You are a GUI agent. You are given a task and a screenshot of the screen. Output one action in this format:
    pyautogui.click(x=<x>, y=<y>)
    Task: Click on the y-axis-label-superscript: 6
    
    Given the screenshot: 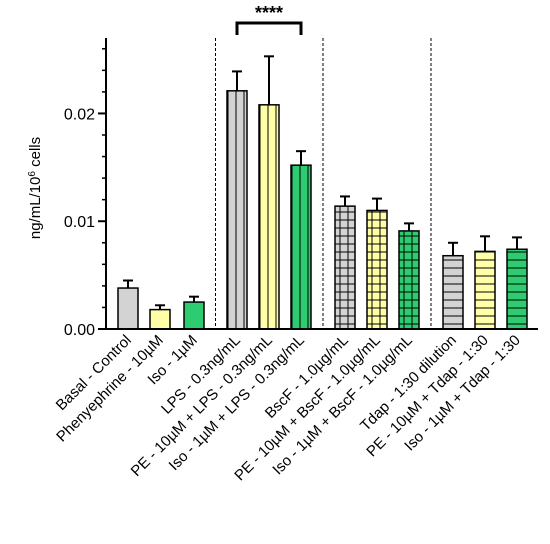 What is the action you would take?
    pyautogui.click(x=32, y=174)
    